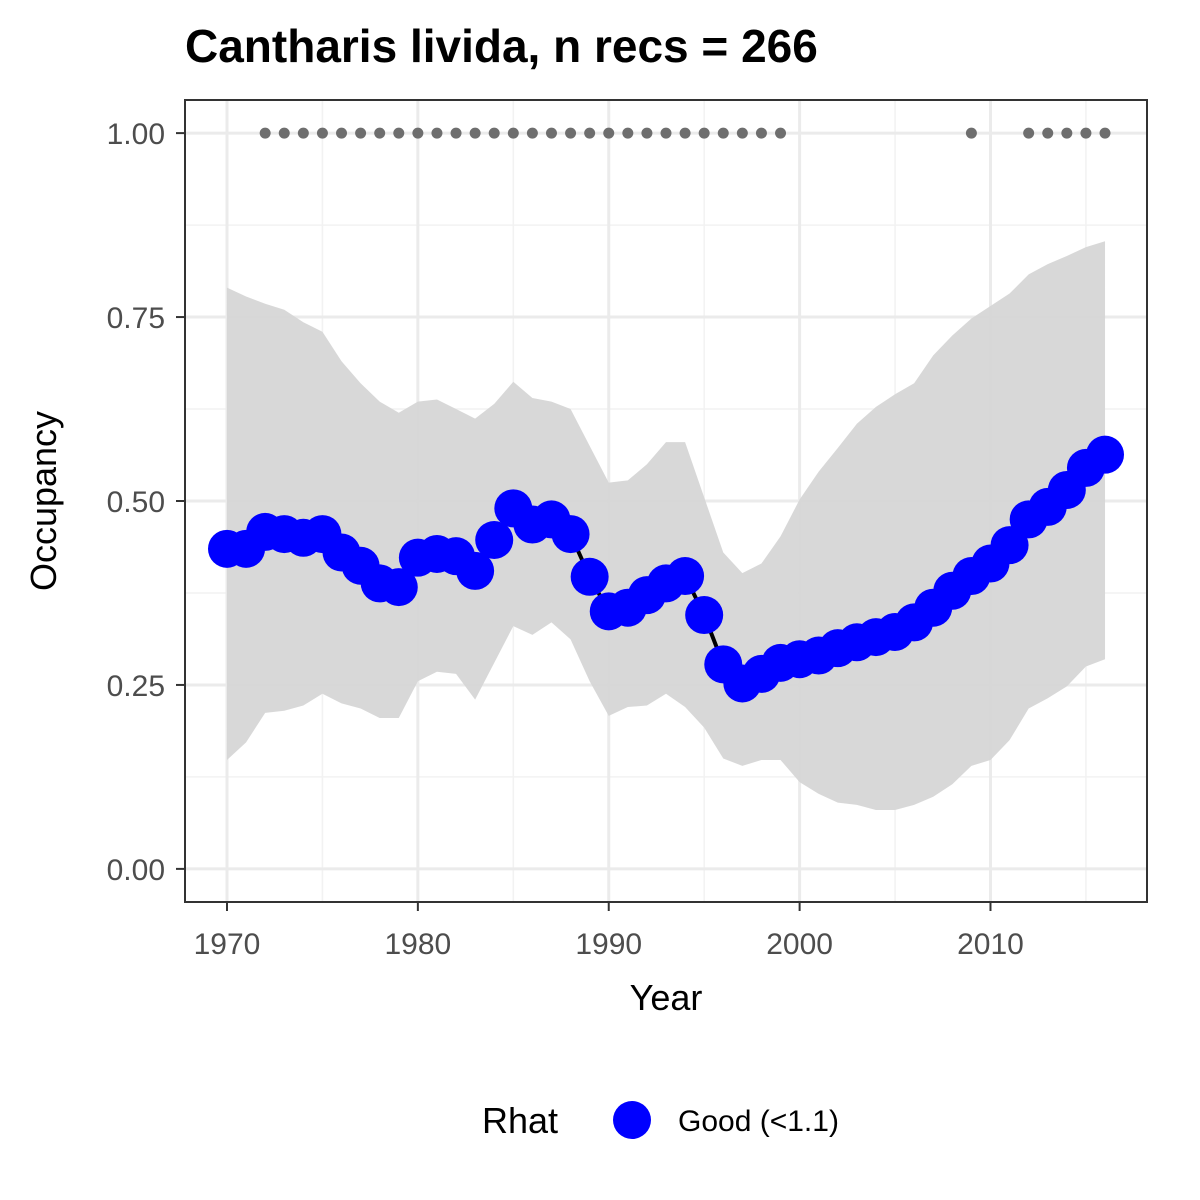 Image resolution: width=1200 pixels, height=1200 pixels. I want to click on chart-title: Cantharis livida, n recs = 266, so click(501, 46).